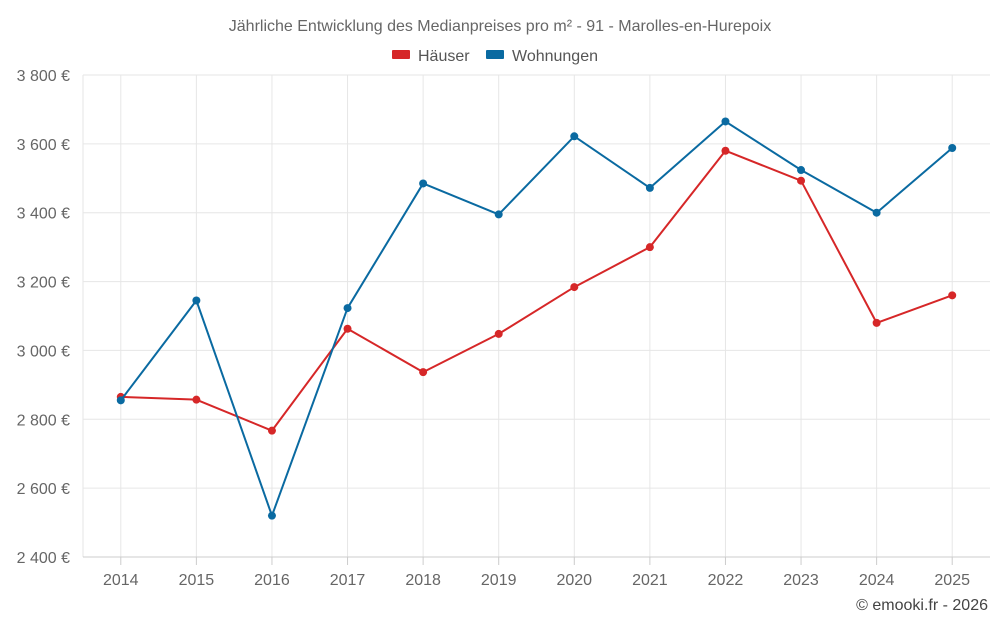  What do you see at coordinates (197, 580) in the screenshot?
I see `x-tick-label: 2015` at bounding box center [197, 580].